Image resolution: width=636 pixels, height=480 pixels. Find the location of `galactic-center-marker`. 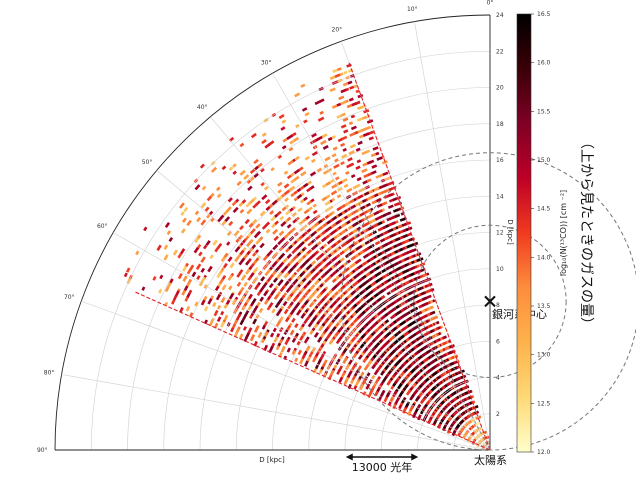

galactic-center-marker is located at coordinates (490, 301).